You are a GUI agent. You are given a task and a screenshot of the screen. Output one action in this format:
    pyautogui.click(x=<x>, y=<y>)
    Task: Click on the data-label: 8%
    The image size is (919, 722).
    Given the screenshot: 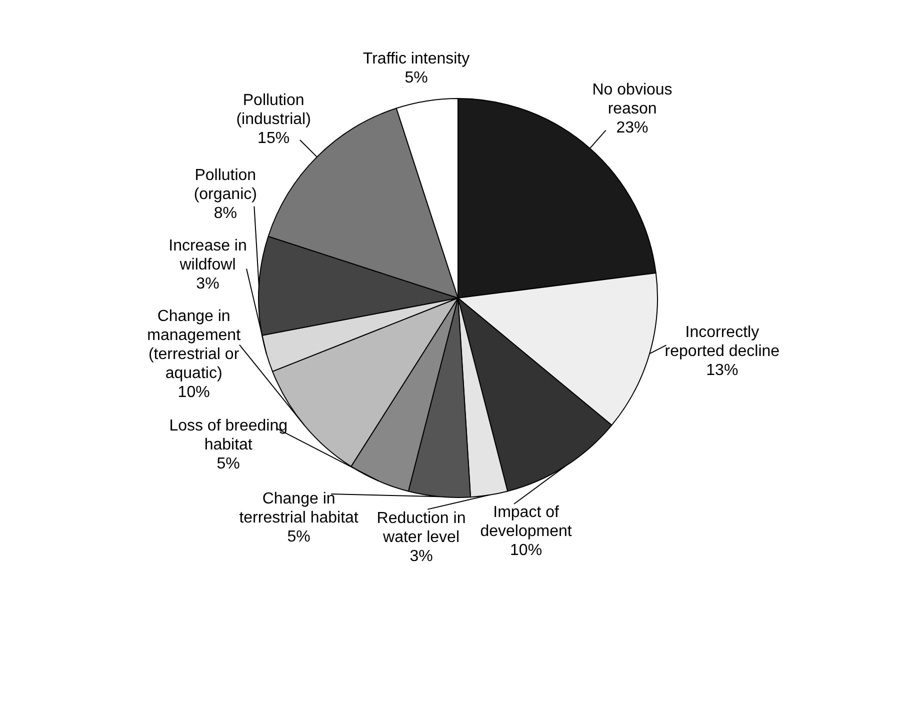 What is the action you would take?
    pyautogui.click(x=225, y=213)
    